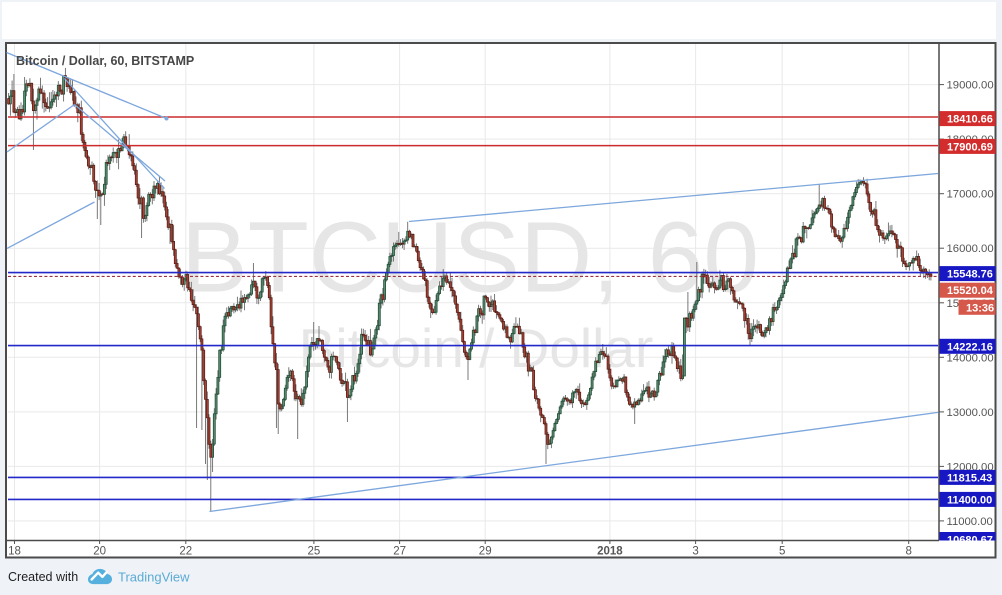 Image resolution: width=1002 pixels, height=595 pixels. I want to click on svg-text: 11000.00, so click(970, 522).